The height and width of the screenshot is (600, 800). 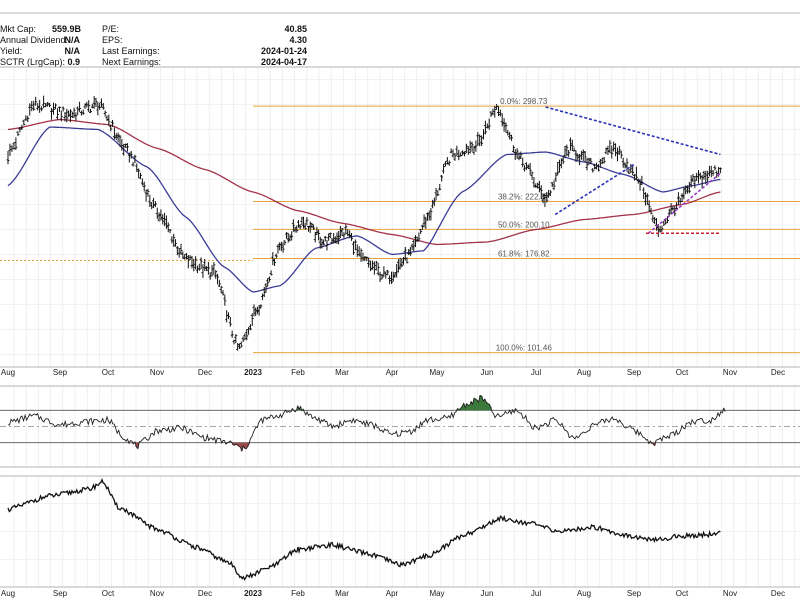 What do you see at coordinates (283, 51) in the screenshot?
I see `stat-value: 2024-01-24` at bounding box center [283, 51].